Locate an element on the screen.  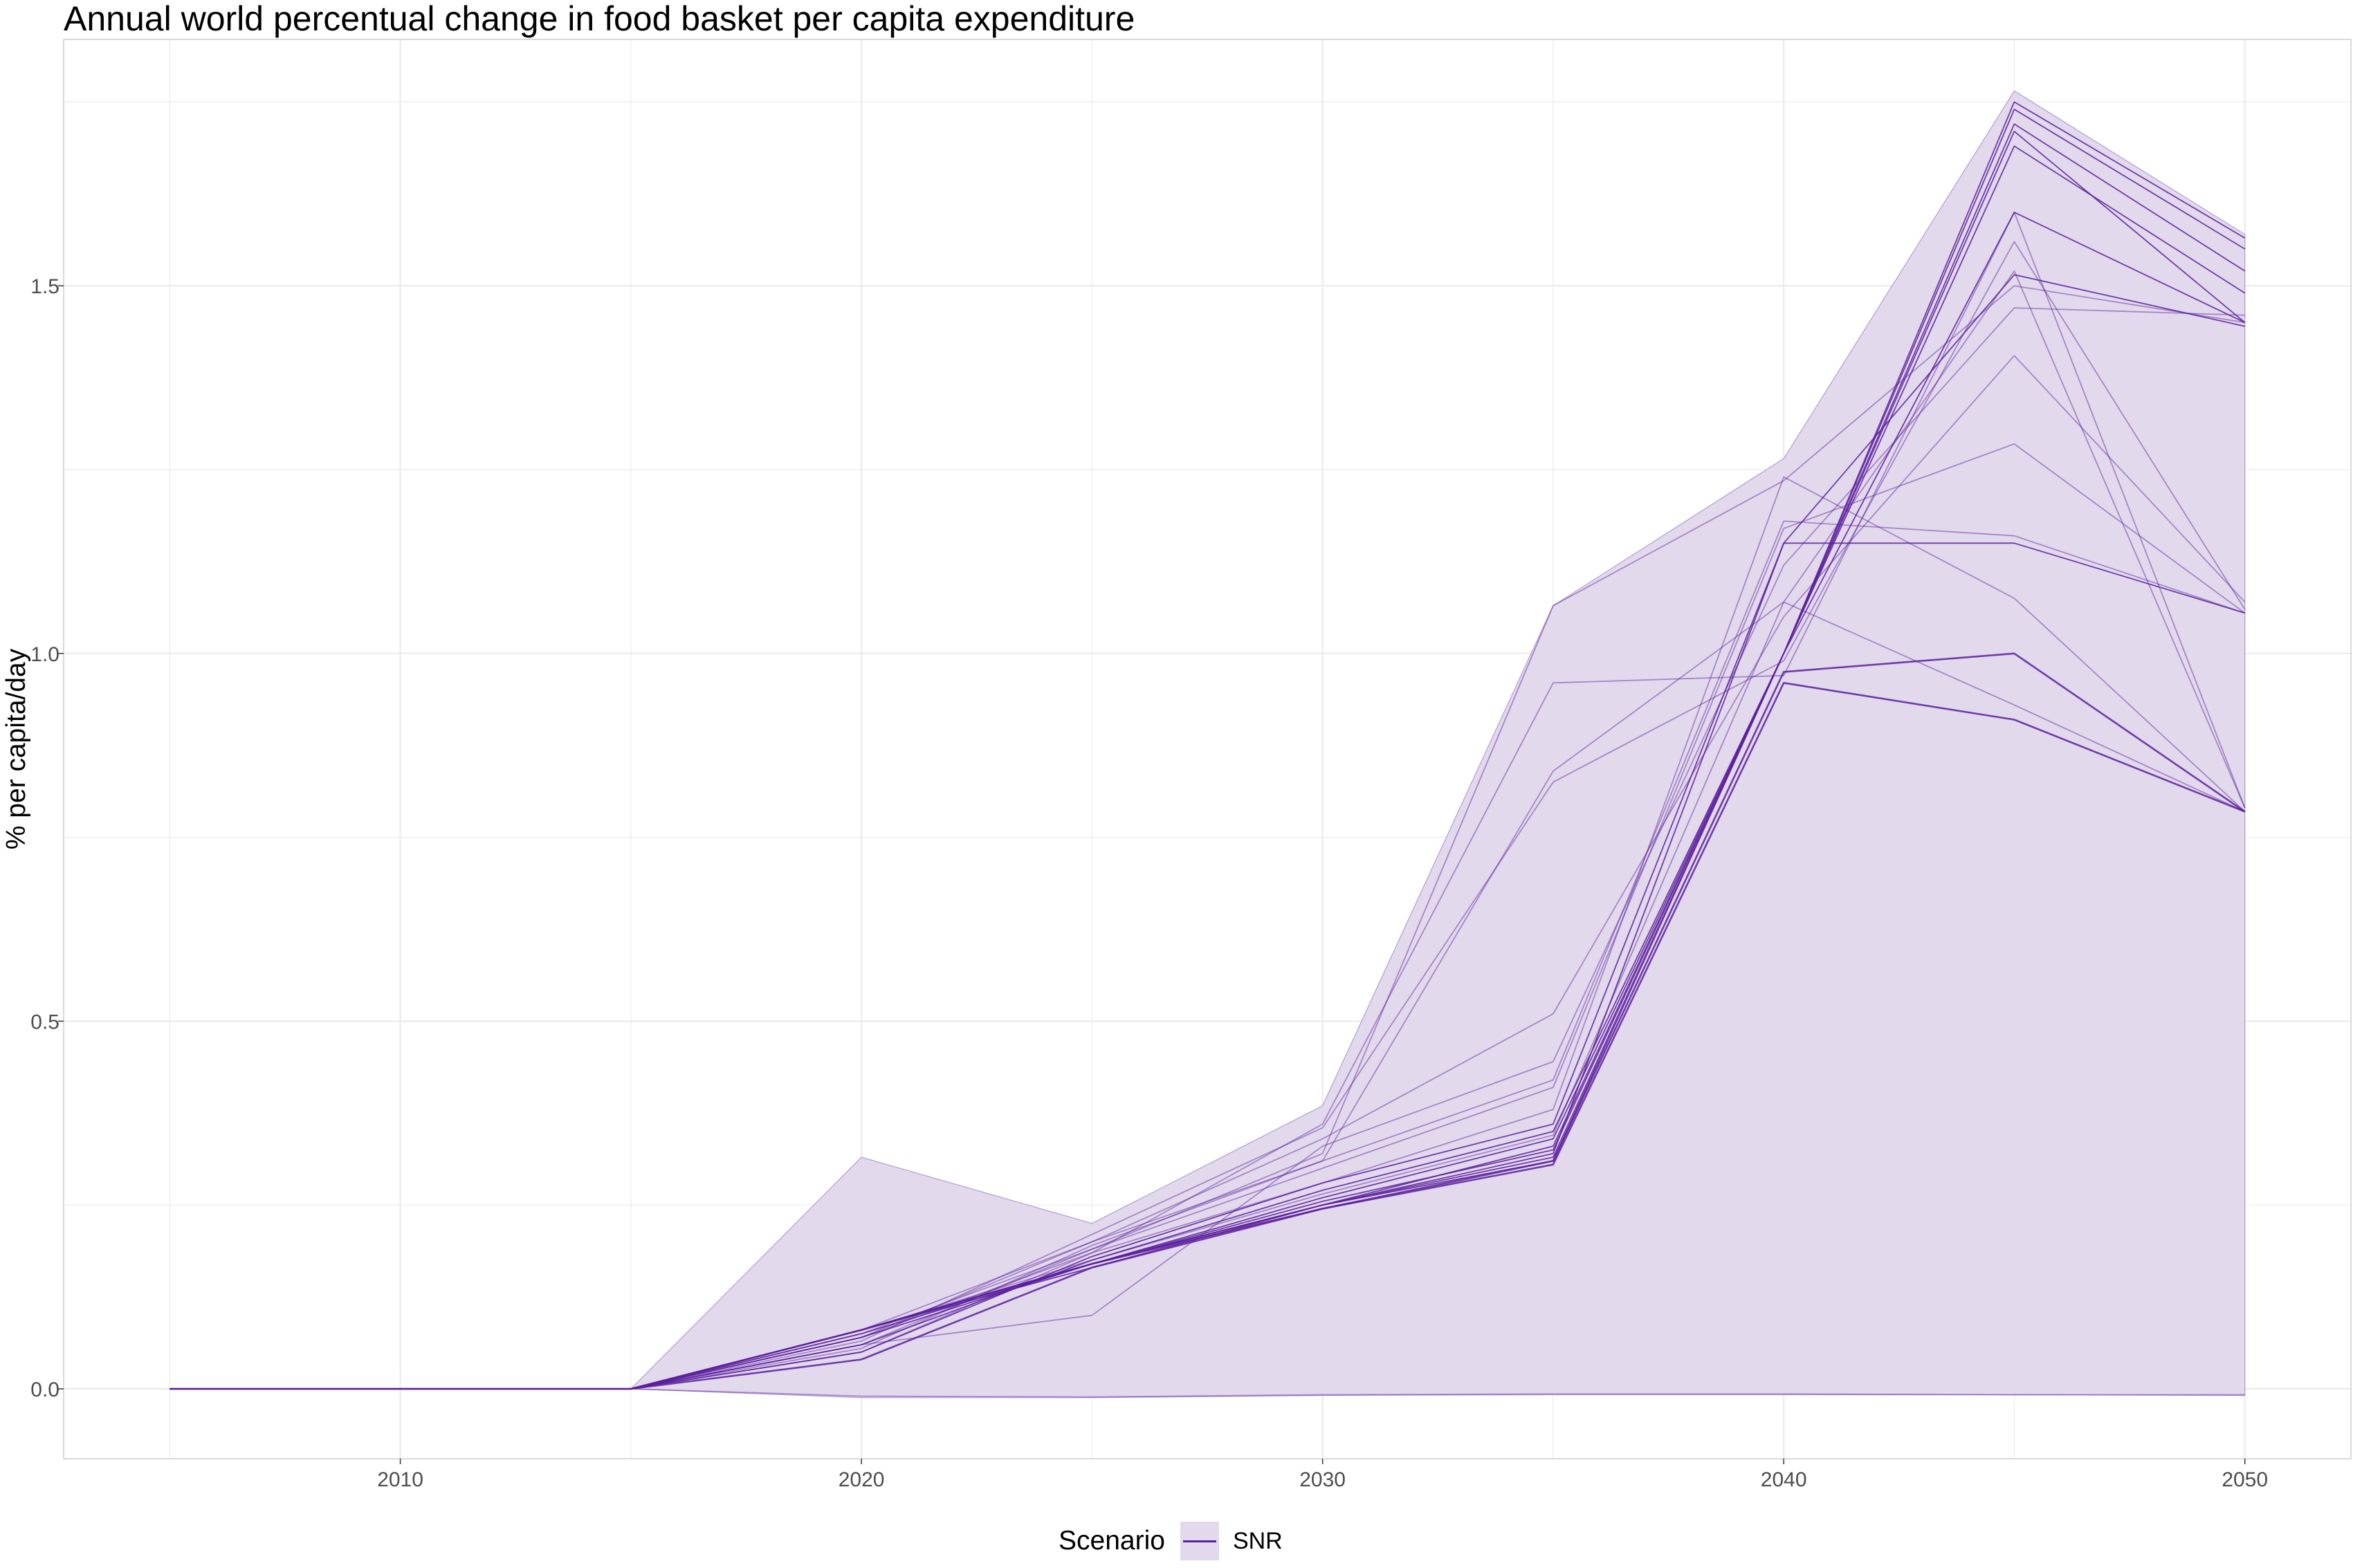
x-tick-label: 2020 is located at coordinates (862, 1479).